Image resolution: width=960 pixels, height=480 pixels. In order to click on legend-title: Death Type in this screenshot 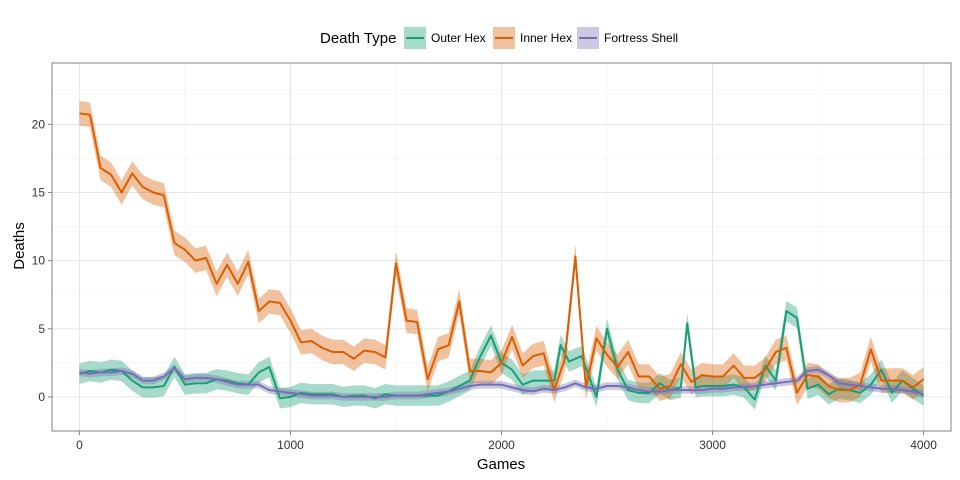, I will do `click(358, 38)`.